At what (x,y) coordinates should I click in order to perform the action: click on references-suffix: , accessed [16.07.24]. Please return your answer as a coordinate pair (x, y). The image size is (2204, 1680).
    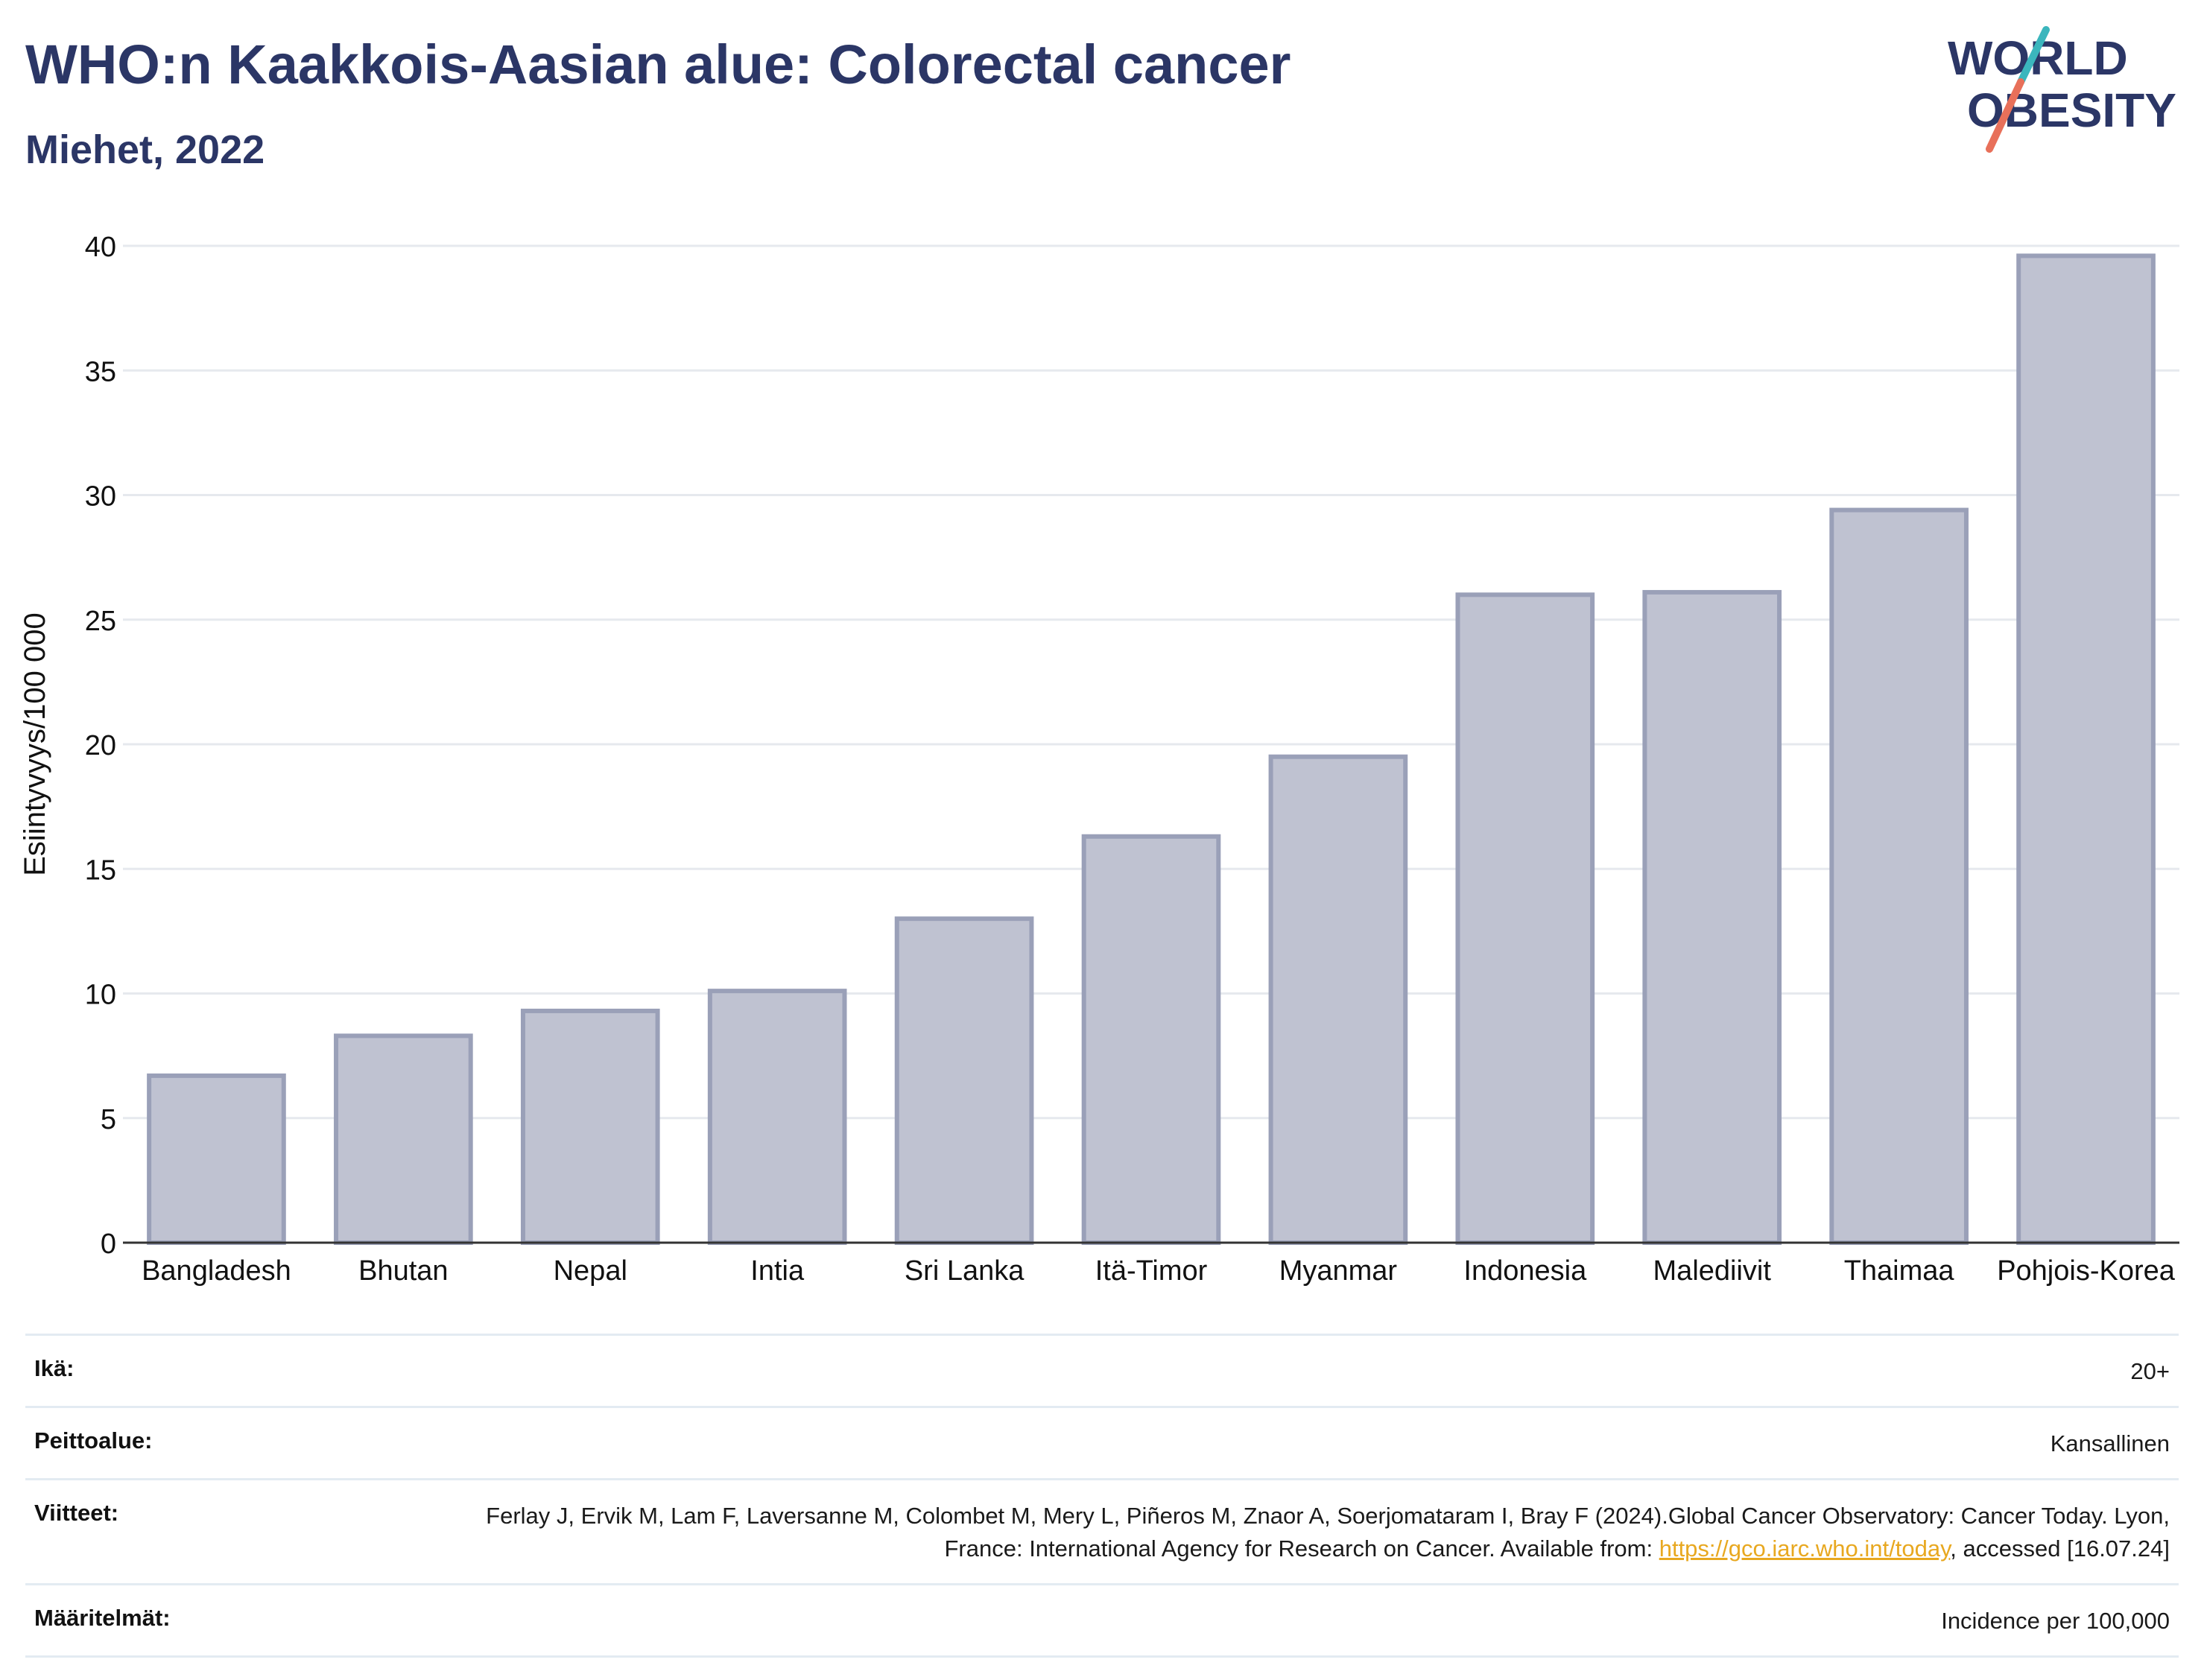
    Looking at the image, I should click on (2060, 1548).